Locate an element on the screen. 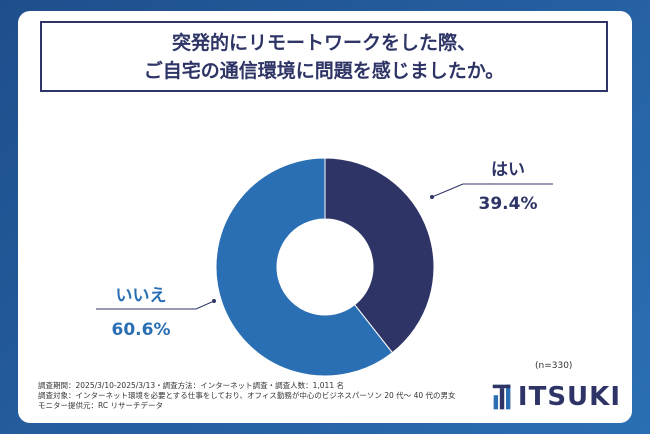 This screenshot has width=650, height=434. slice-value-no: 60.6% is located at coordinates (141, 330).